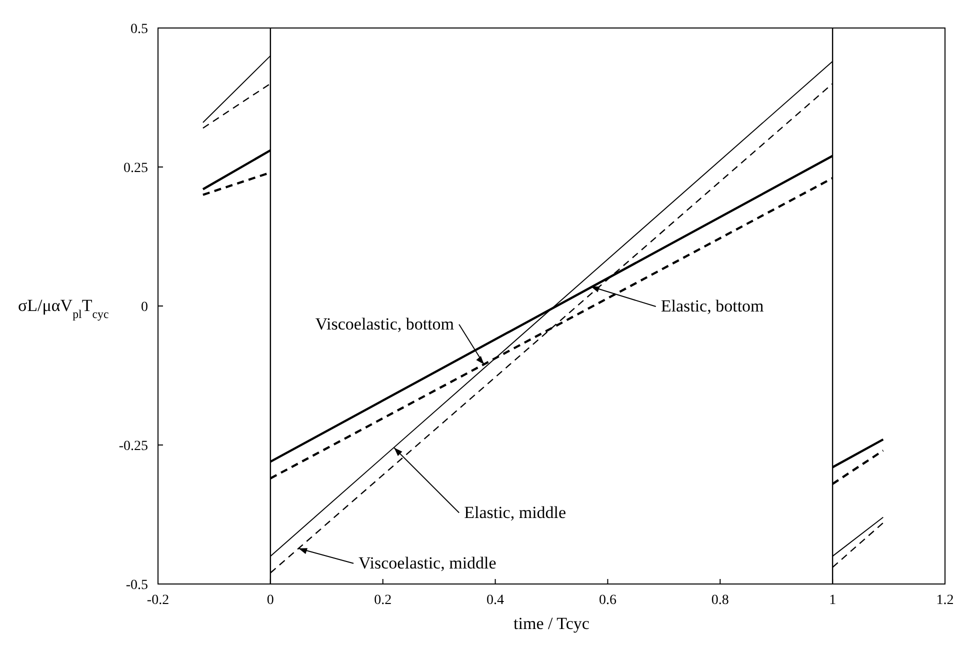  What do you see at coordinates (495, 600) in the screenshot?
I see `x-tick-label: 0.4` at bounding box center [495, 600].